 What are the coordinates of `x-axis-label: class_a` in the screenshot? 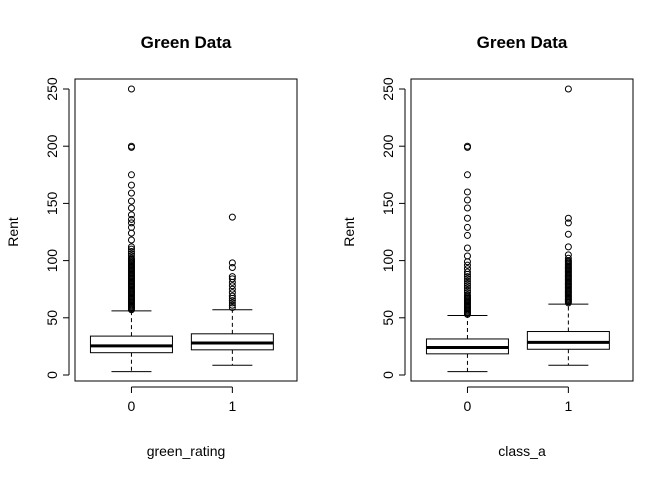 It's located at (522, 451).